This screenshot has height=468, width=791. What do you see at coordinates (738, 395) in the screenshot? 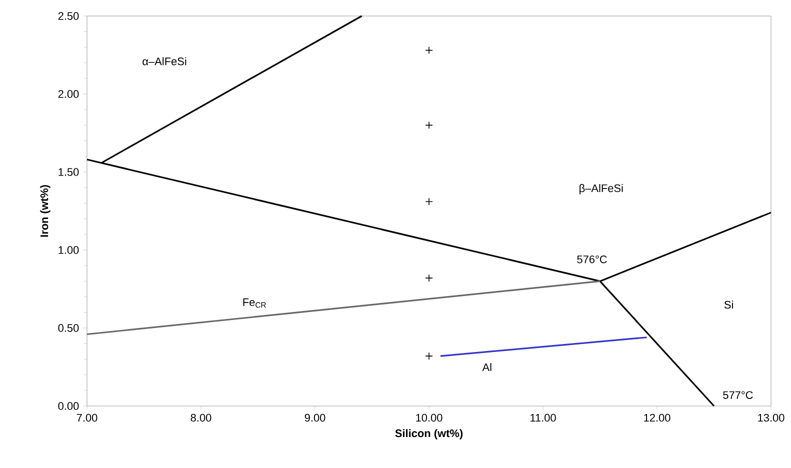
I see `annotation: 577°C` at bounding box center [738, 395].